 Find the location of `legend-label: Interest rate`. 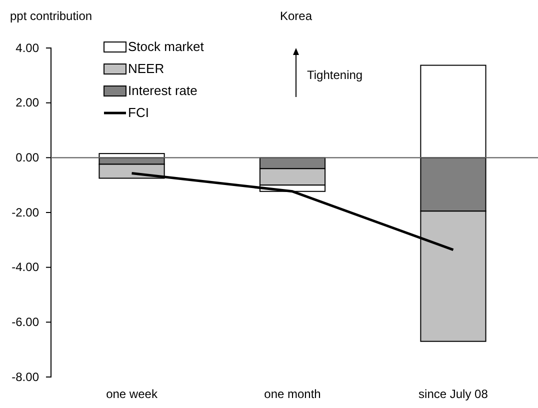

legend-label: Interest rate is located at coordinates (163, 90).